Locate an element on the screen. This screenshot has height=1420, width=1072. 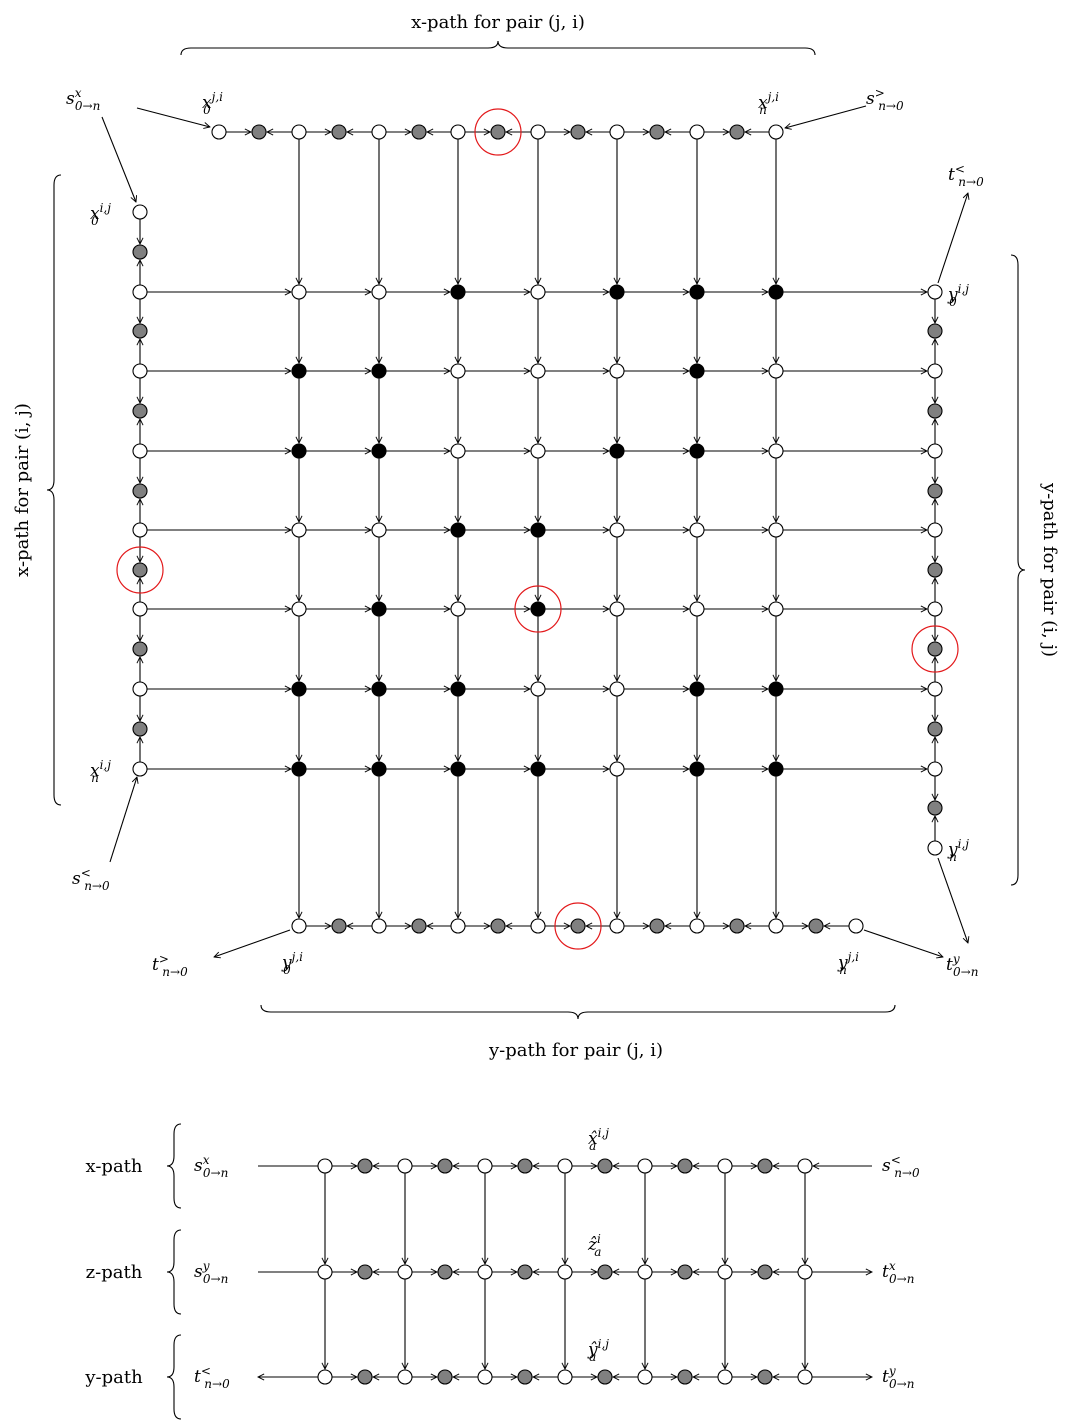
row-label-x-path: x-path is located at coordinates (114, 1166).